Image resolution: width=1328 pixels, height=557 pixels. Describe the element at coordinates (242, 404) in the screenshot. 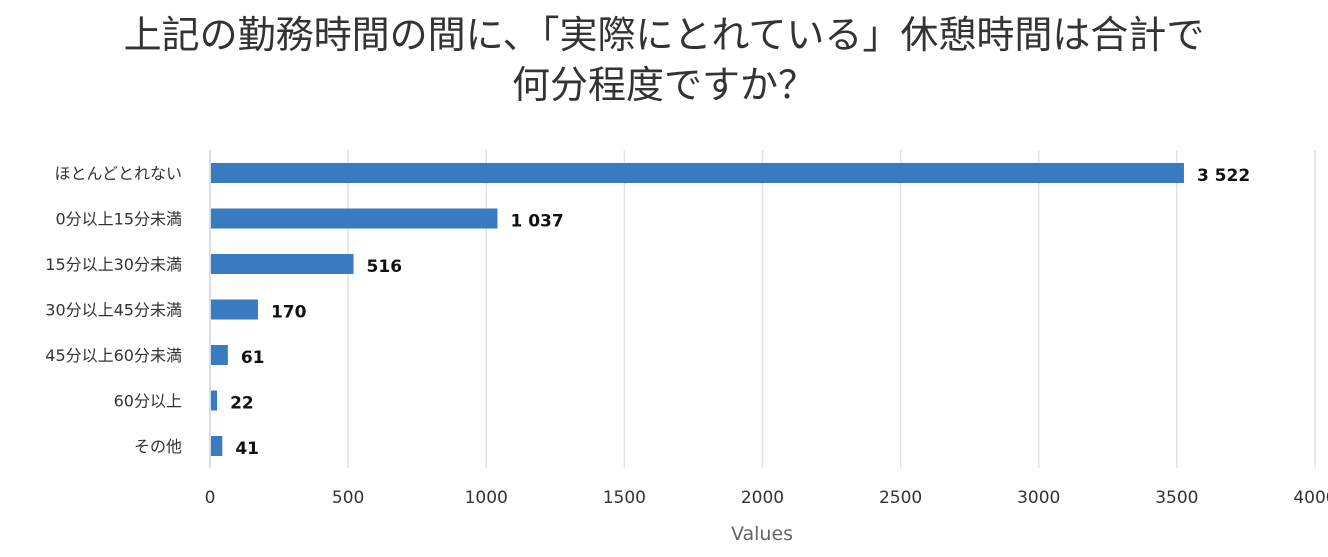

I see `data-label: 22` at that location.